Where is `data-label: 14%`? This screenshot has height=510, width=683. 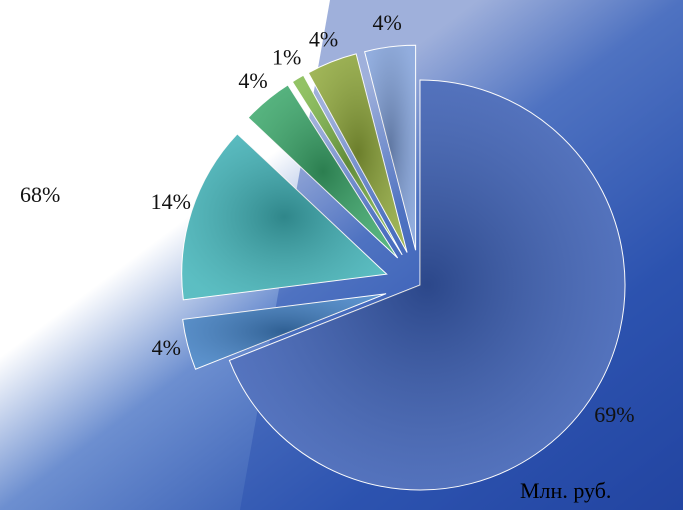 data-label: 14% is located at coordinates (171, 201).